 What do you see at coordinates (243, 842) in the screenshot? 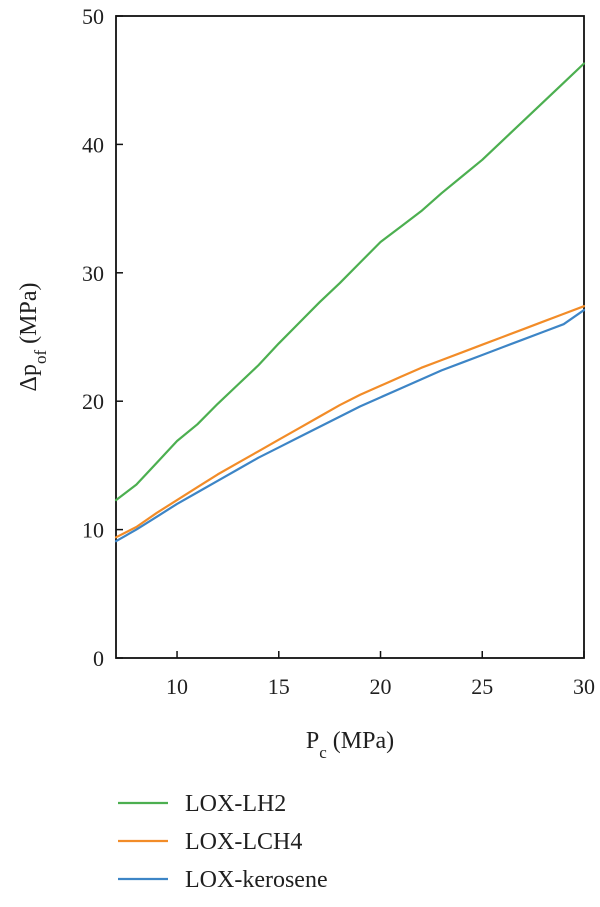
I see `legend-label-2: LOX-LCH4` at bounding box center [243, 842].